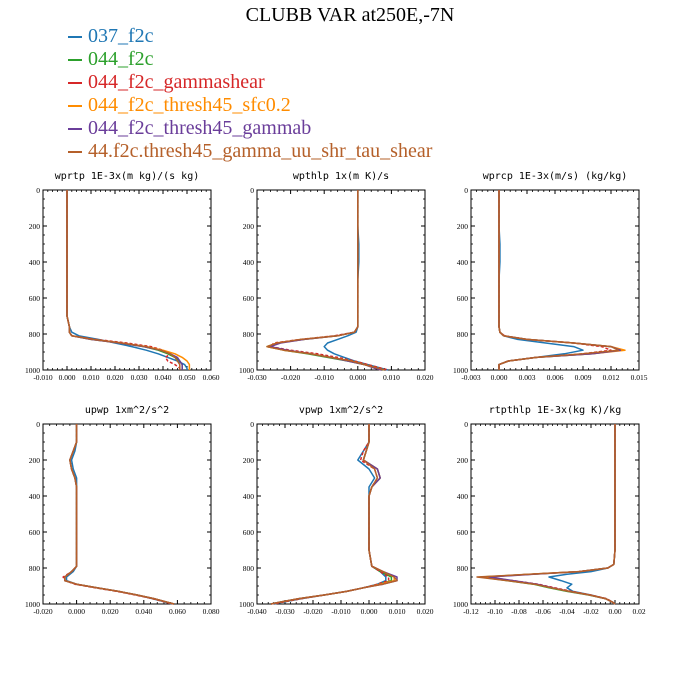 This screenshot has width=700, height=700. I want to click on panel-title: vpwp 1xm^2/s^2, so click(341, 410).